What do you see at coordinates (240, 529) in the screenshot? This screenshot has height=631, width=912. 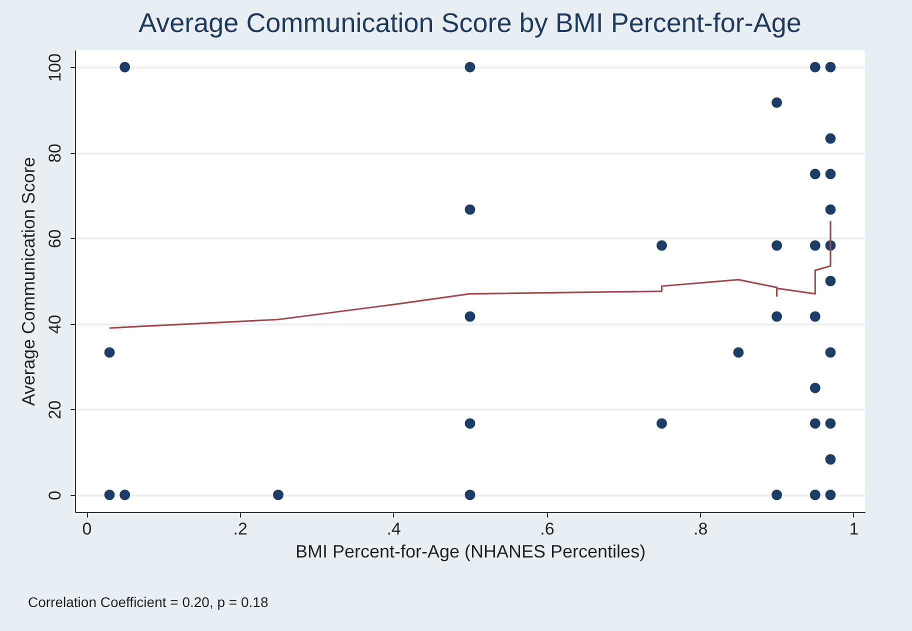 I see `x-tick-label: .2` at bounding box center [240, 529].